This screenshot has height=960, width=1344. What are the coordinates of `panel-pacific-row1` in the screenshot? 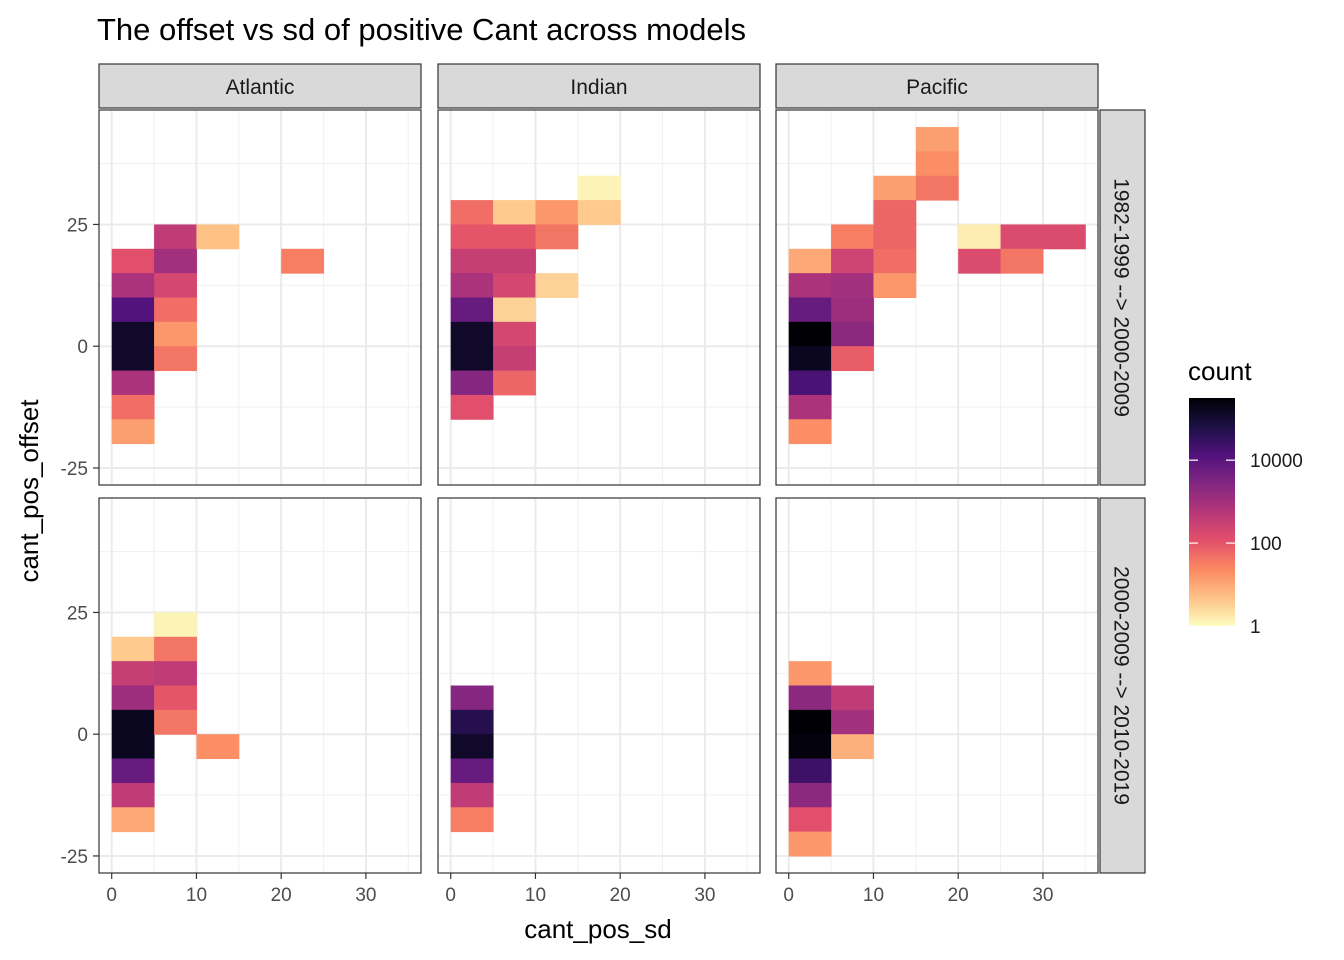 It's located at (937, 297).